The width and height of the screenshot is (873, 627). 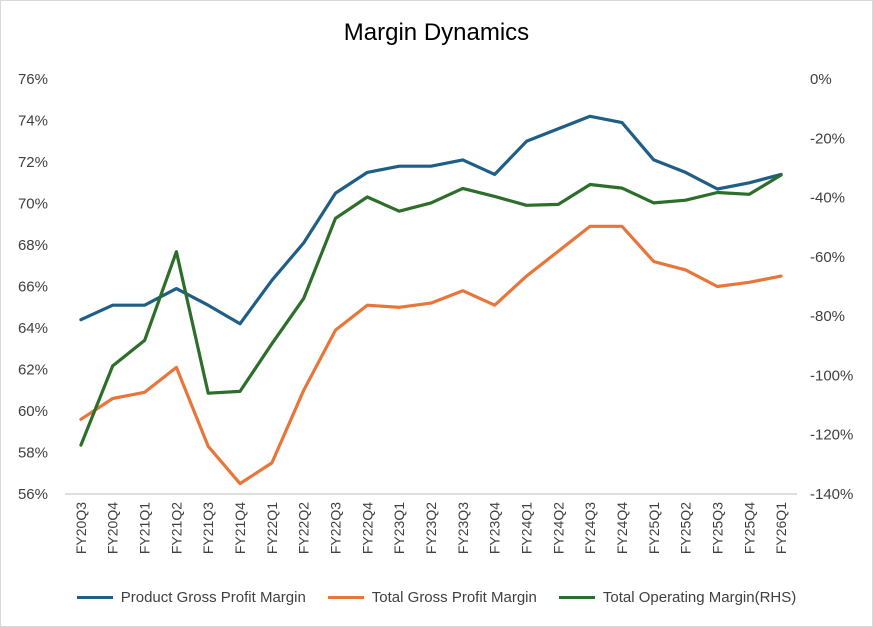 What do you see at coordinates (33, 453) in the screenshot?
I see `left-axis-tick-label: 58%` at bounding box center [33, 453].